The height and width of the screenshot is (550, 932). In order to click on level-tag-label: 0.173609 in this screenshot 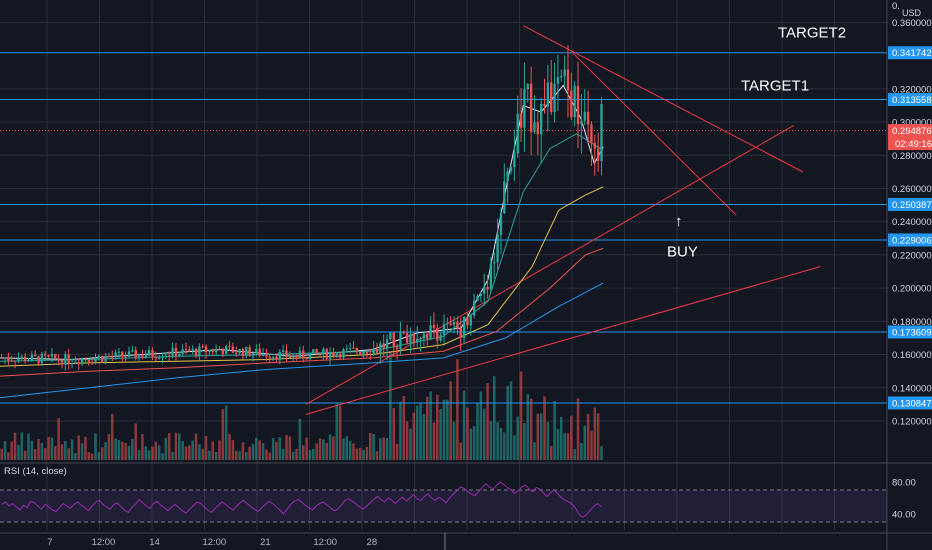, I will do `click(912, 332)`.